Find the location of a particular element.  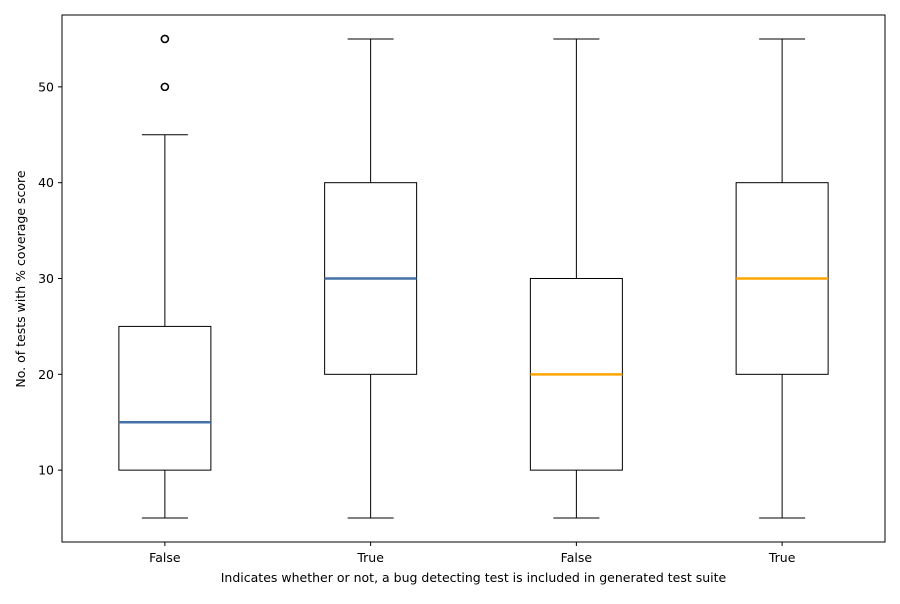

y-tick-label: 50 is located at coordinates (46, 86).